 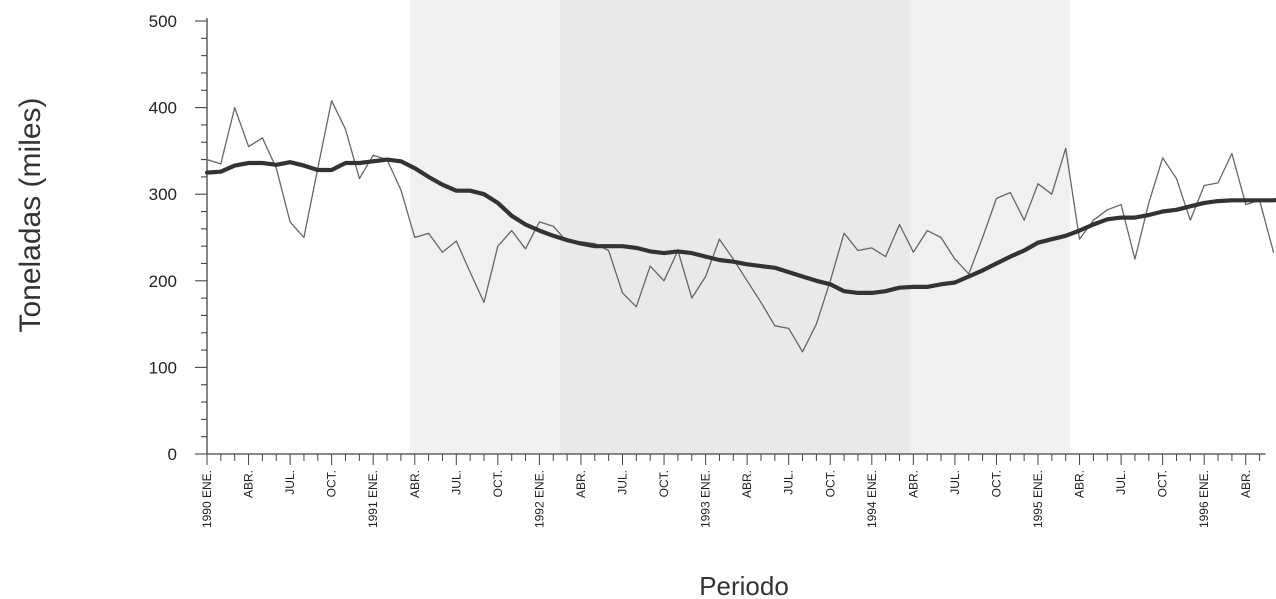 What do you see at coordinates (706, 499) in the screenshot?
I see `x-tick-label: 1993 ENE.` at bounding box center [706, 499].